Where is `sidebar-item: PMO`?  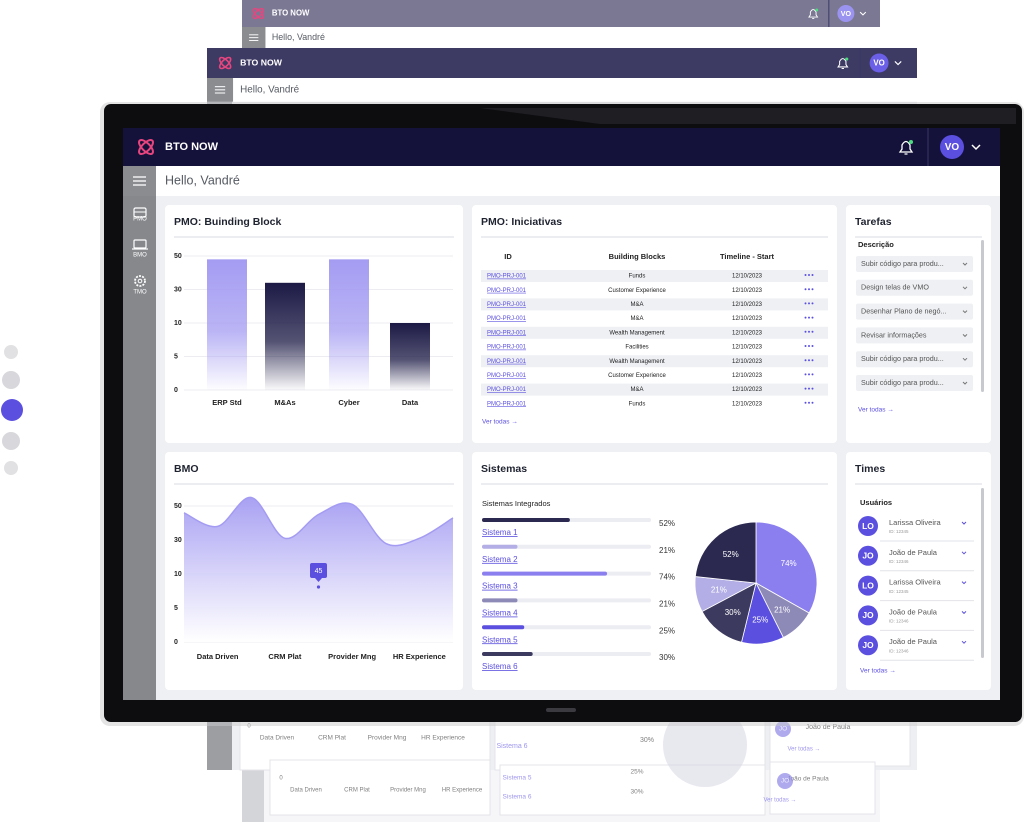
sidebar-item: PMO is located at coordinates (140, 220).